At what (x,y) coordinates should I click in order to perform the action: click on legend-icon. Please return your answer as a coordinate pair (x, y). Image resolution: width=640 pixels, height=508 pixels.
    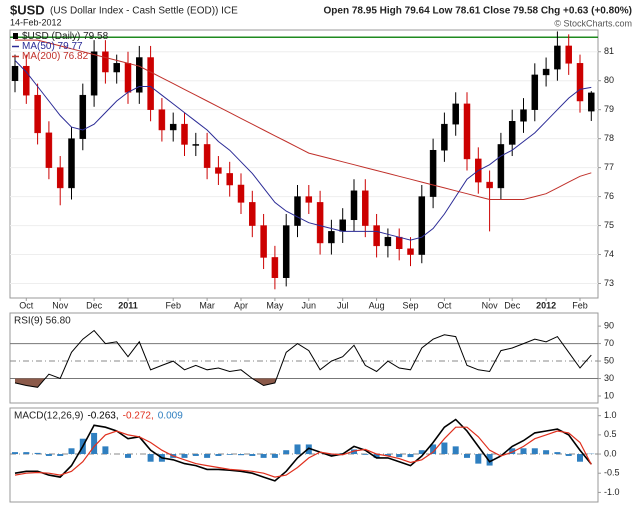
    Looking at the image, I should click on (15, 36).